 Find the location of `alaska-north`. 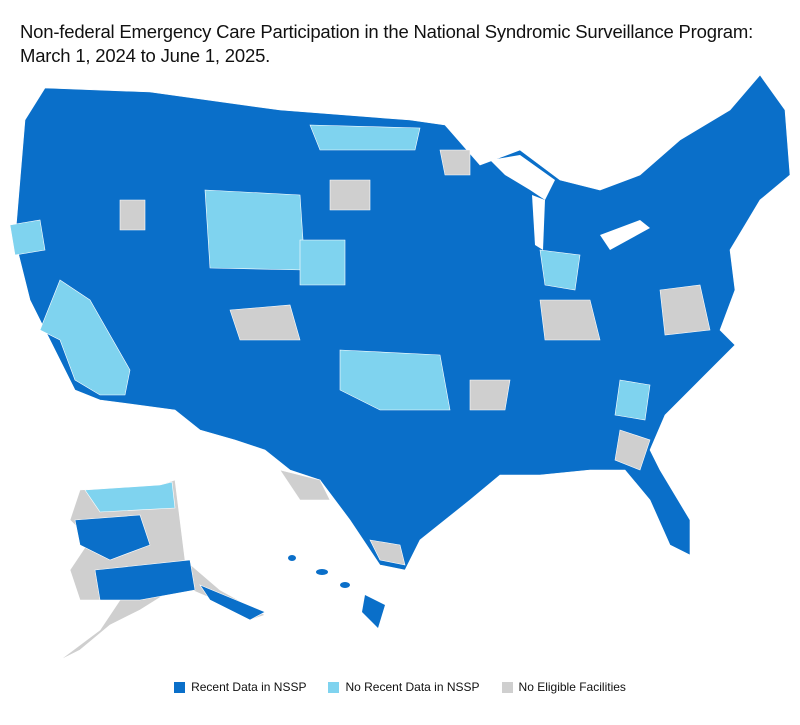

alaska-north is located at coordinates (130, 497).